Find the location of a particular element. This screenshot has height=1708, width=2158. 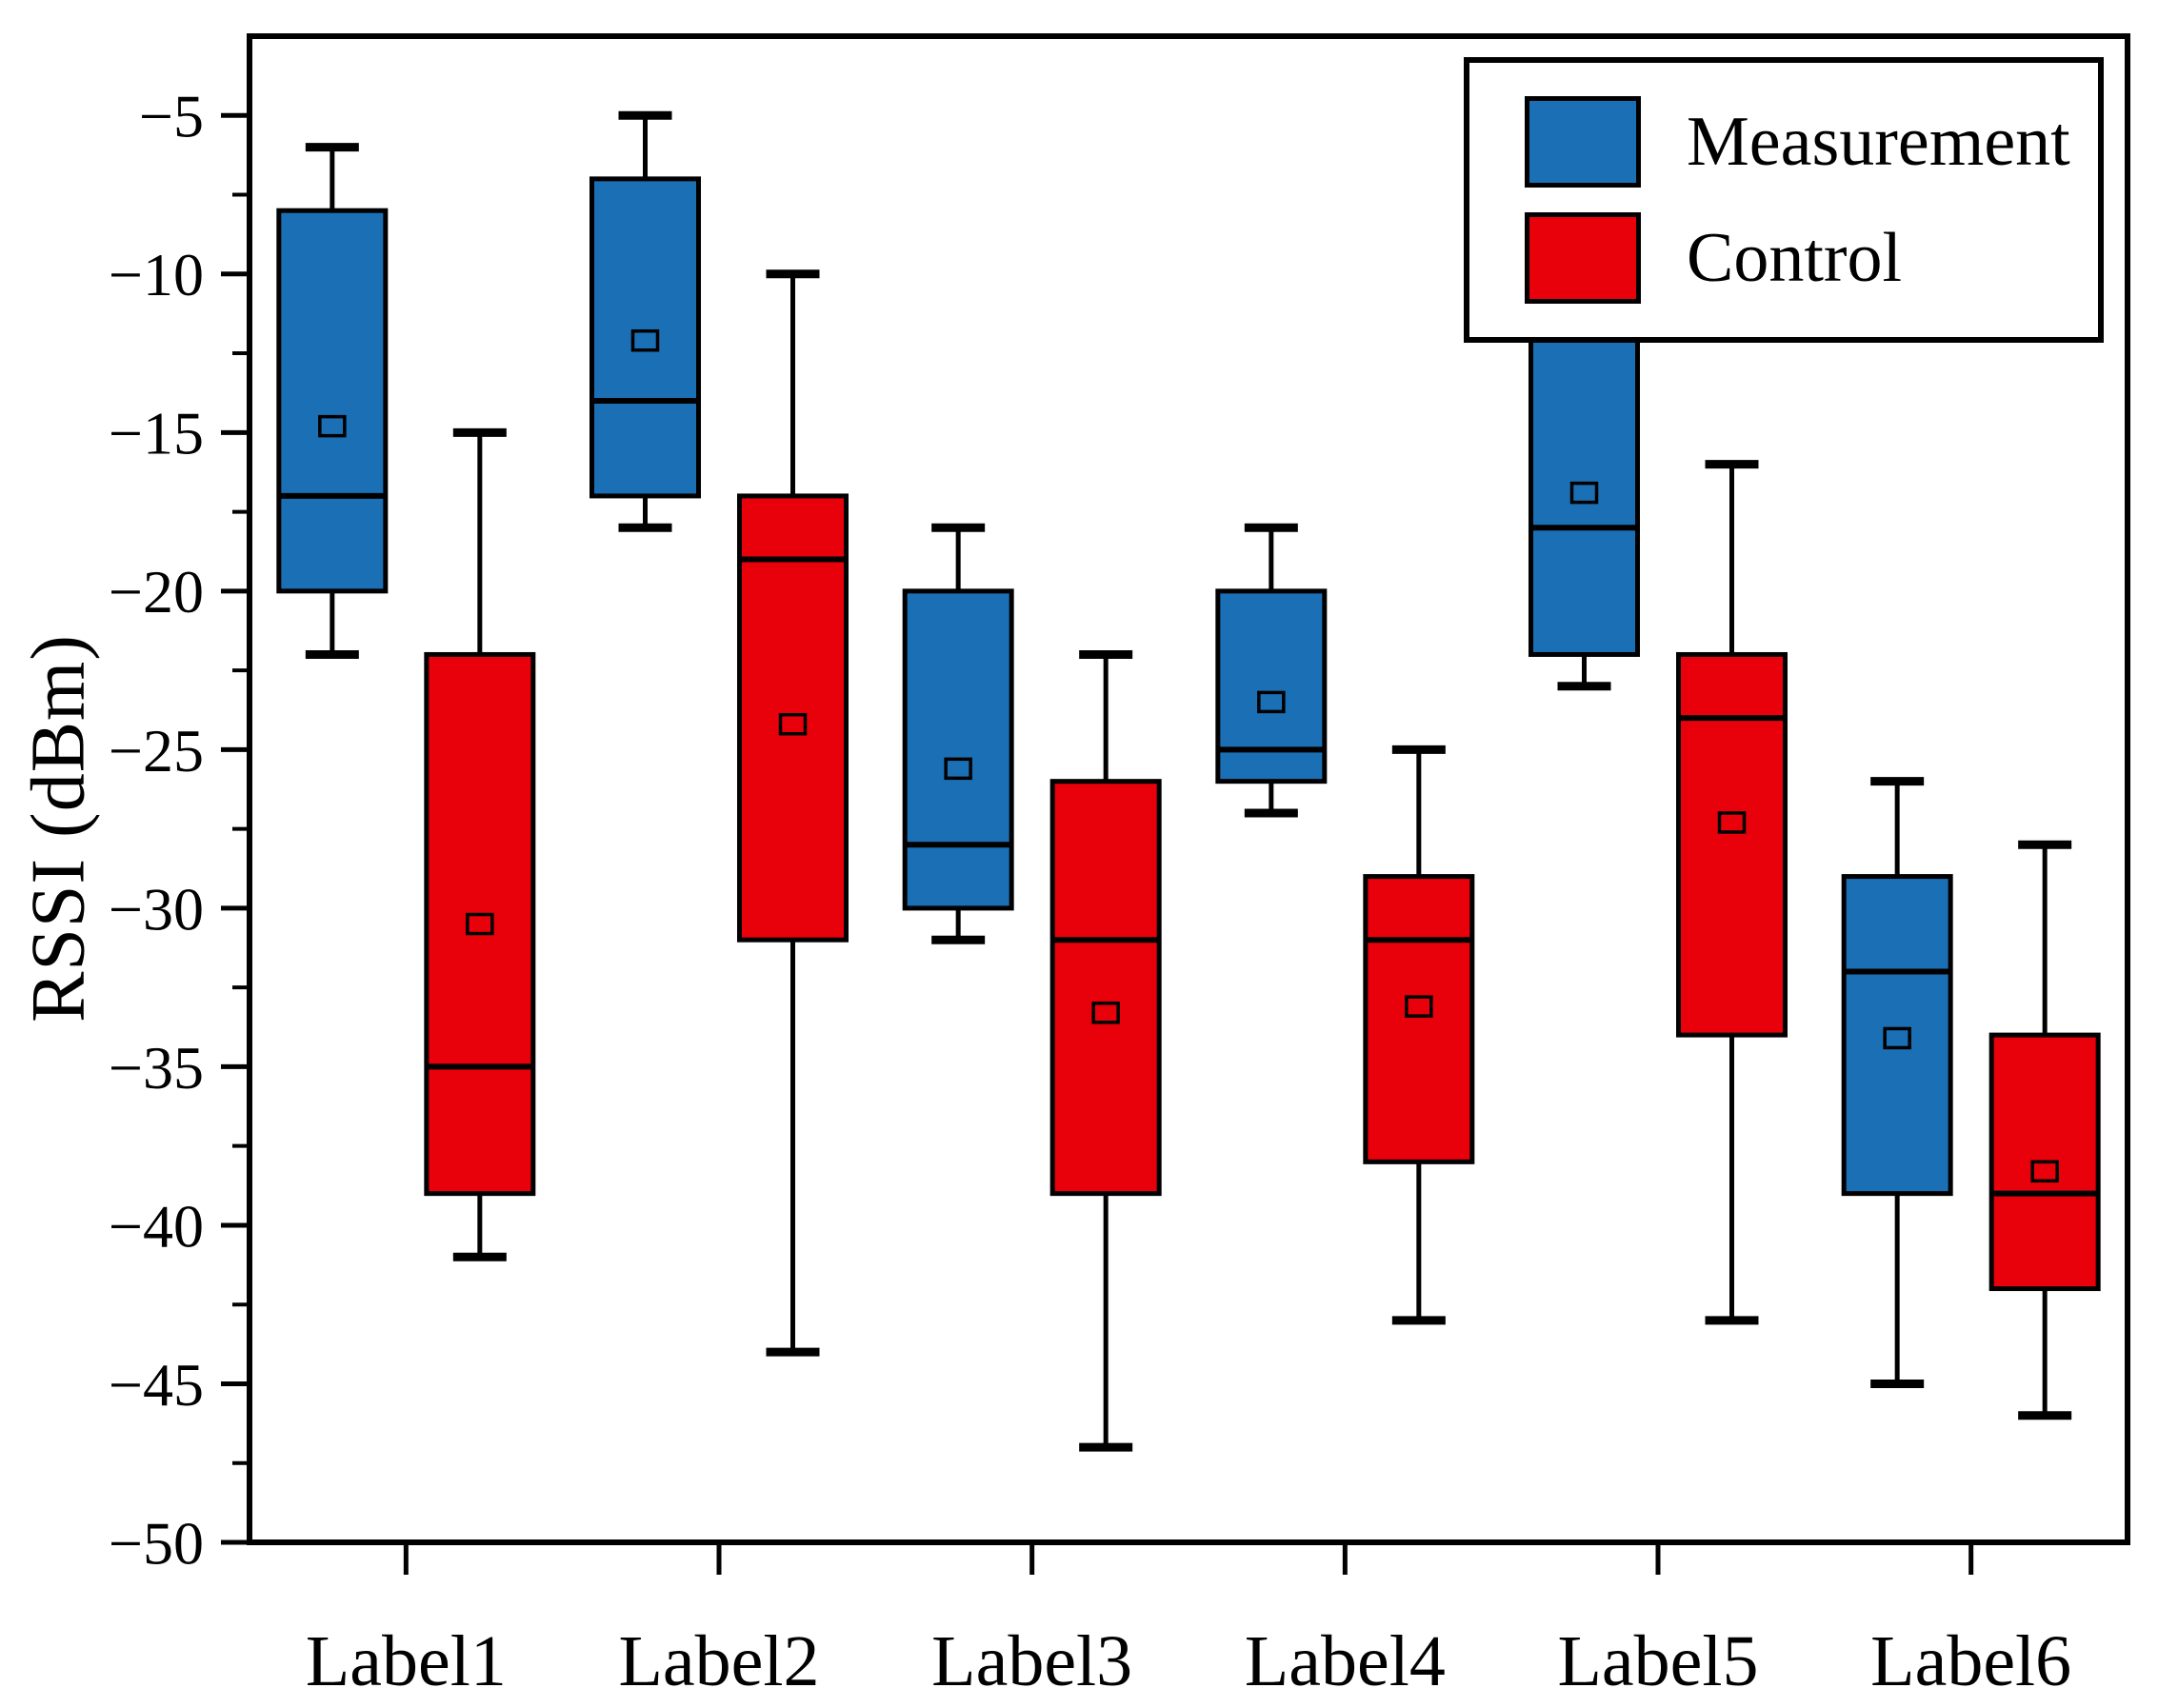

y-tick-label: −10 is located at coordinates (156, 274).